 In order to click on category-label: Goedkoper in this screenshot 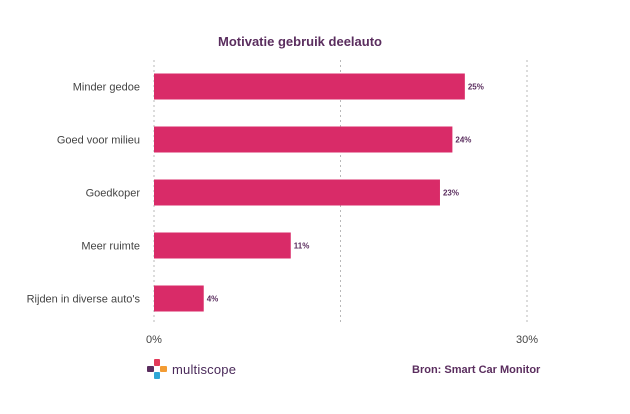, I will do `click(113, 194)`.